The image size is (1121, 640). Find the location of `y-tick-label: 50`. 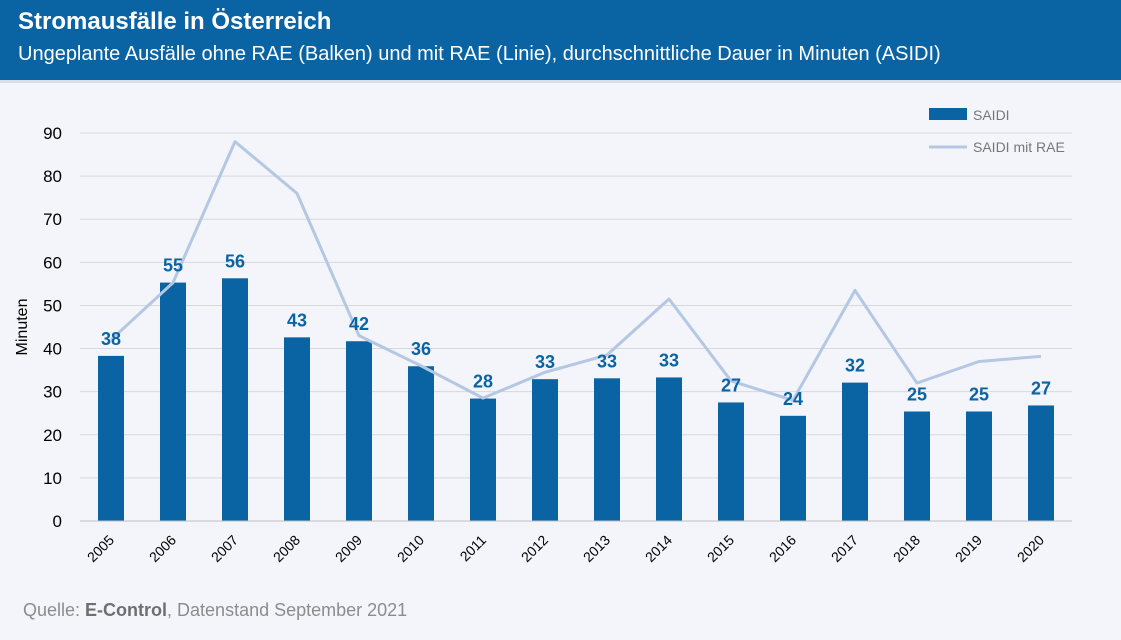

y-tick-label: 50 is located at coordinates (52, 305).